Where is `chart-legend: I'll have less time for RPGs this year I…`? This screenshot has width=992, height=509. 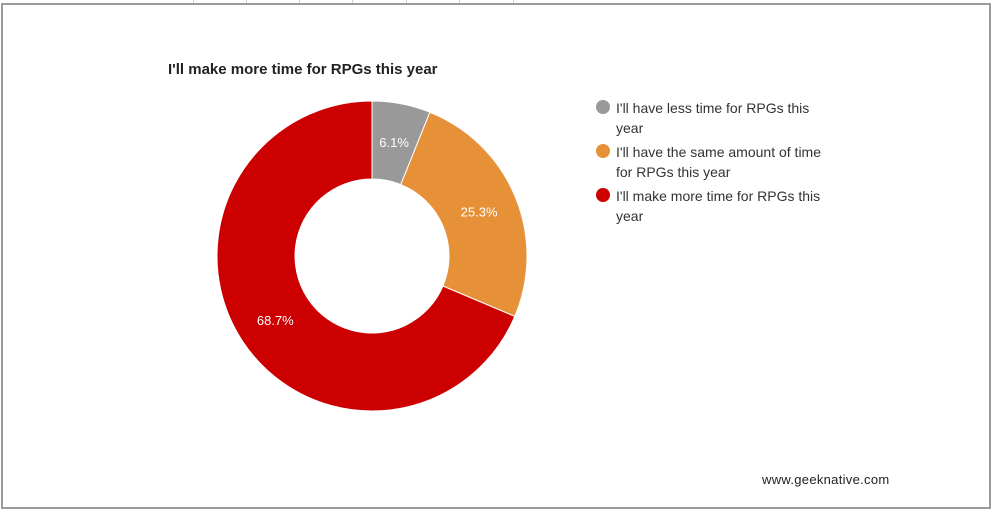
chart-legend: I'll have less time for RPGs this year I… is located at coordinates (721, 164).